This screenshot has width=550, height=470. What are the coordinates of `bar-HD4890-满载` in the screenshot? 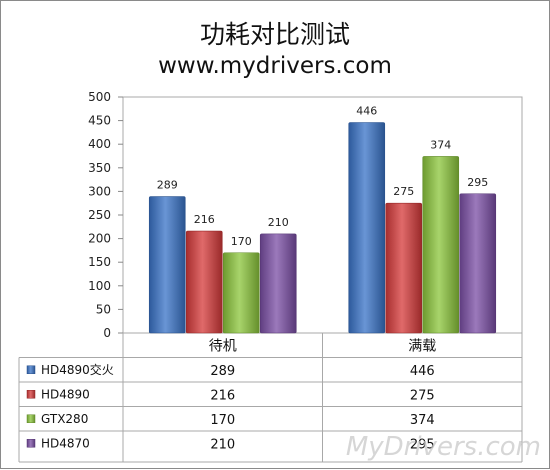 It's located at (404, 268).